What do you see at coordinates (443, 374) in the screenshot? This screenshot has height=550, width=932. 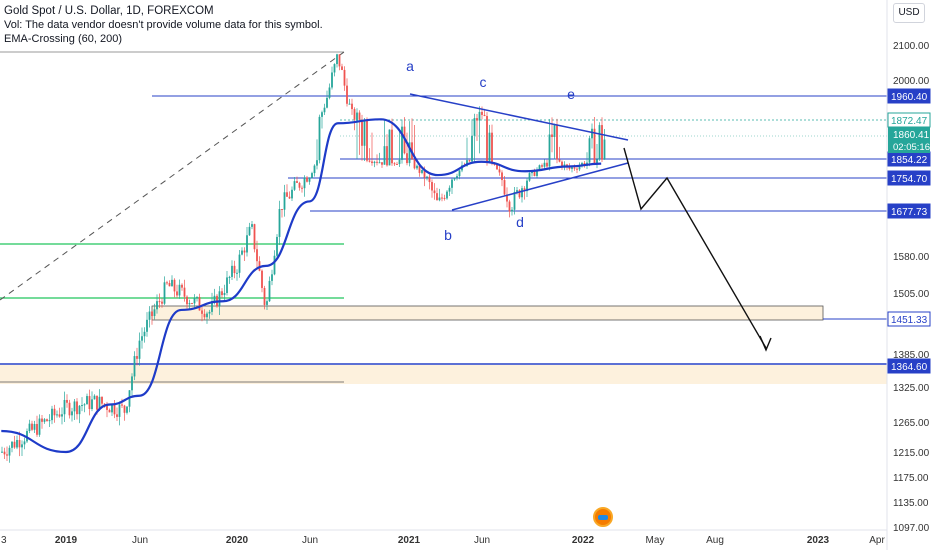 I see `lower-demand-zone` at bounding box center [443, 374].